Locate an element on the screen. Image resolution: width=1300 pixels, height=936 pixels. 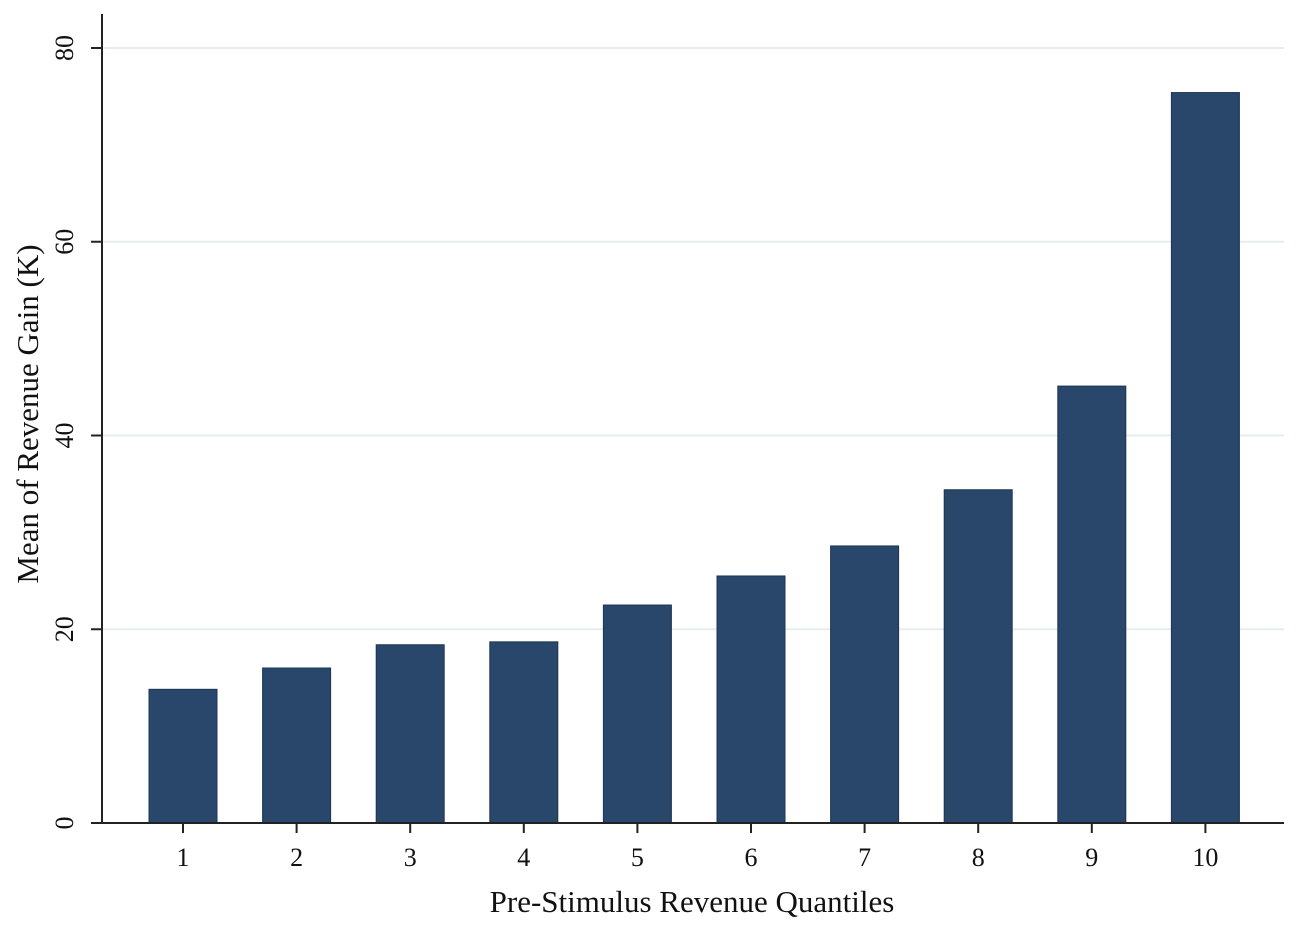
x-tick-label-8: 8 is located at coordinates (978, 857).